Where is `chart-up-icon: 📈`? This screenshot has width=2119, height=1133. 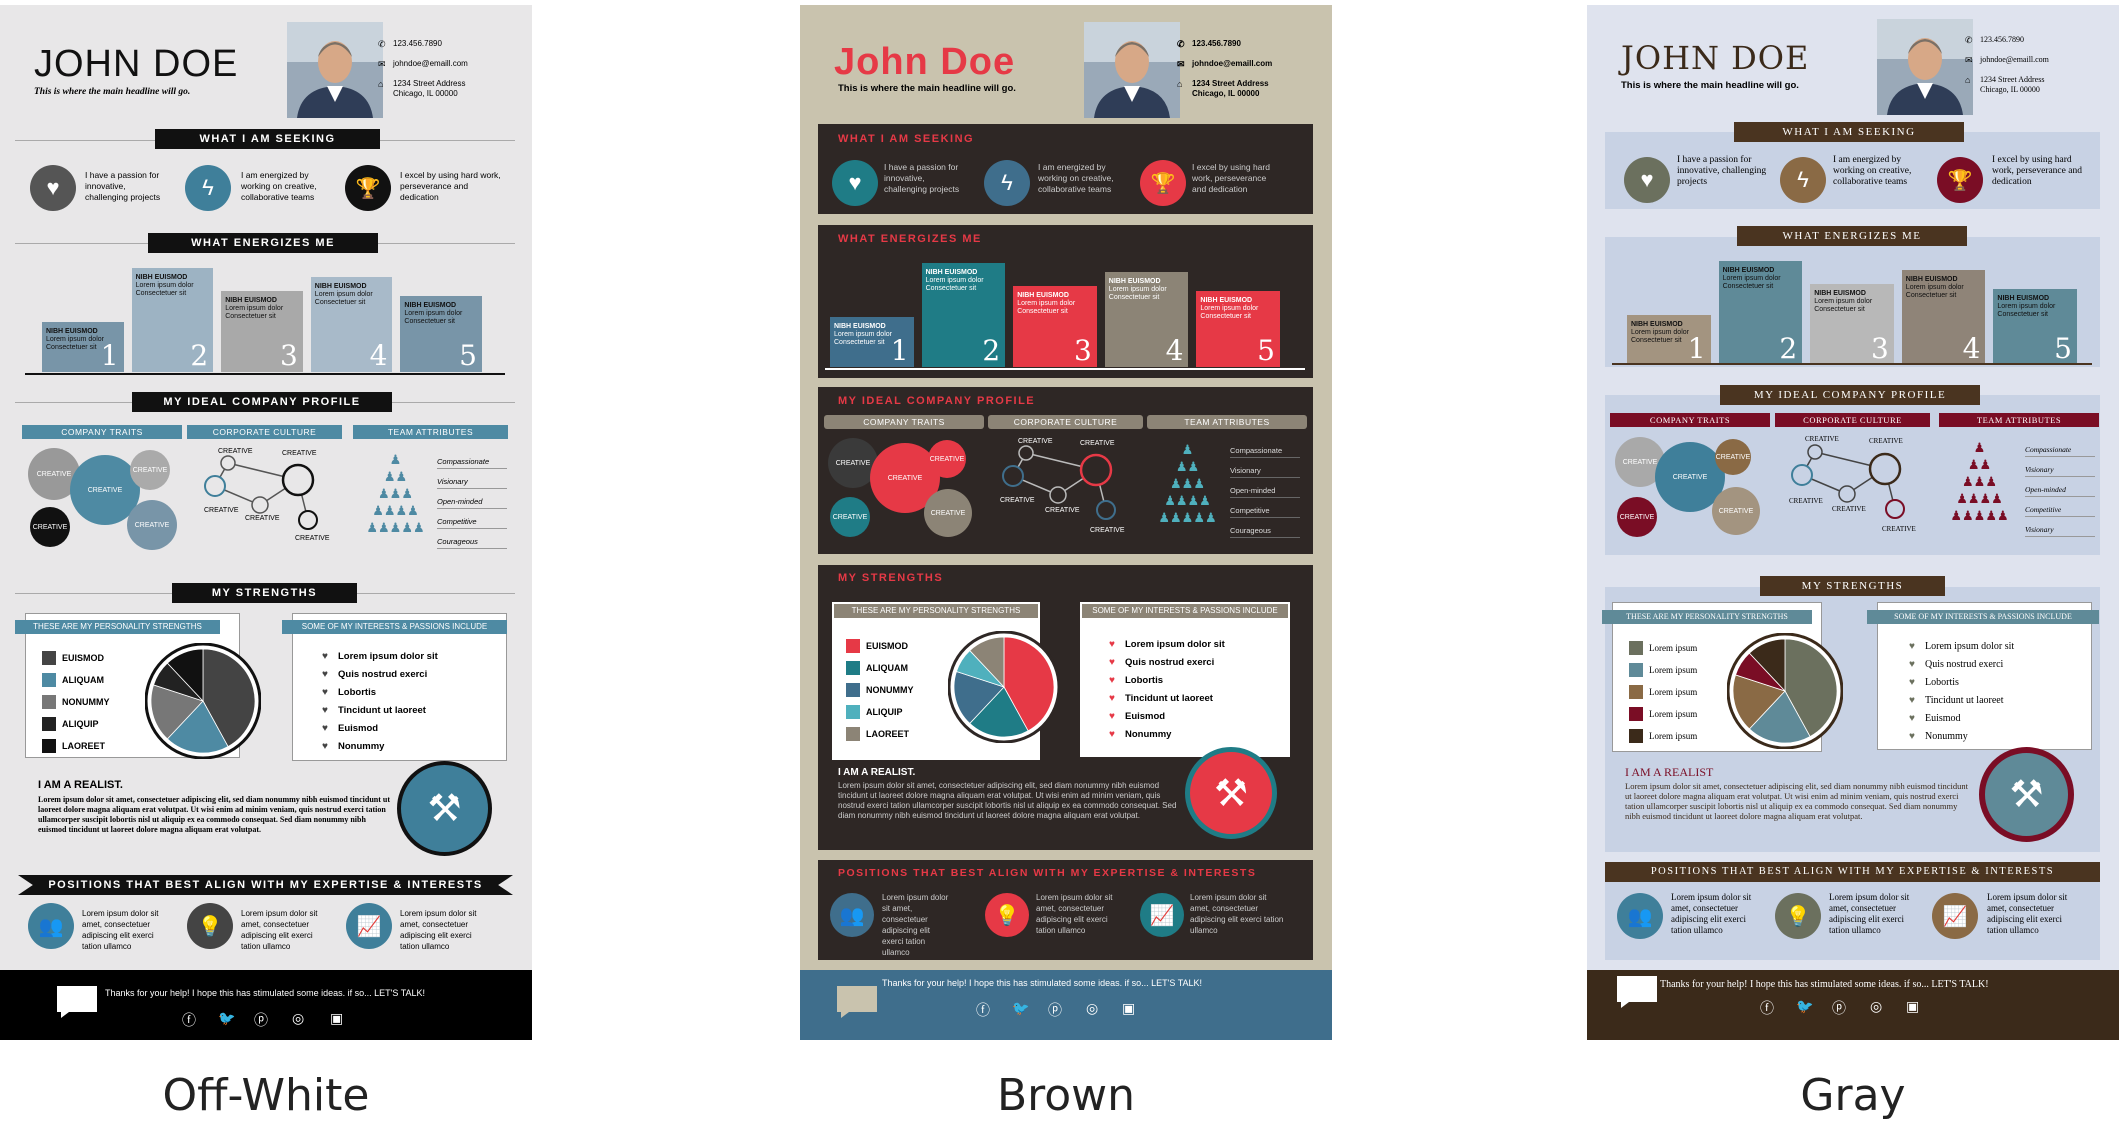
chart-up-icon: 📈 is located at coordinates (1955, 916).